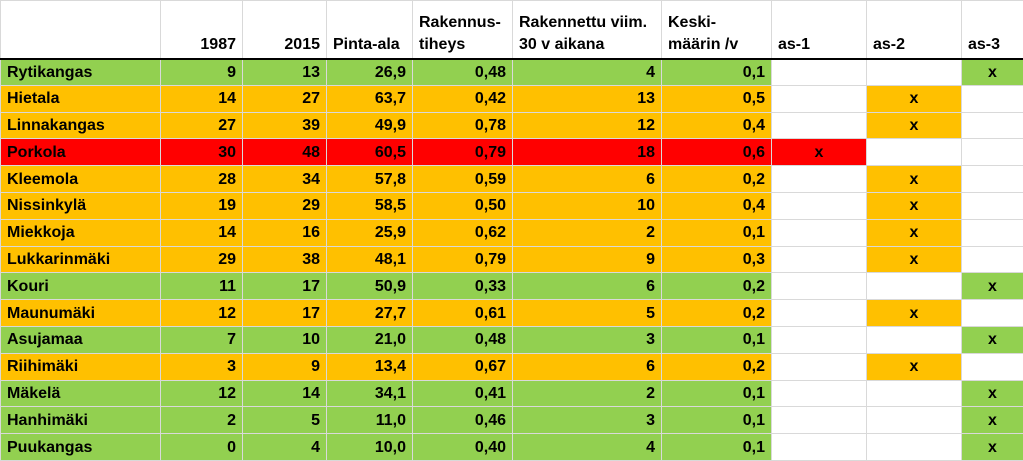  I want to click on table-row: Maunumäki 12 17 27,7 0,61 5 0,2 x, so click(511, 313).